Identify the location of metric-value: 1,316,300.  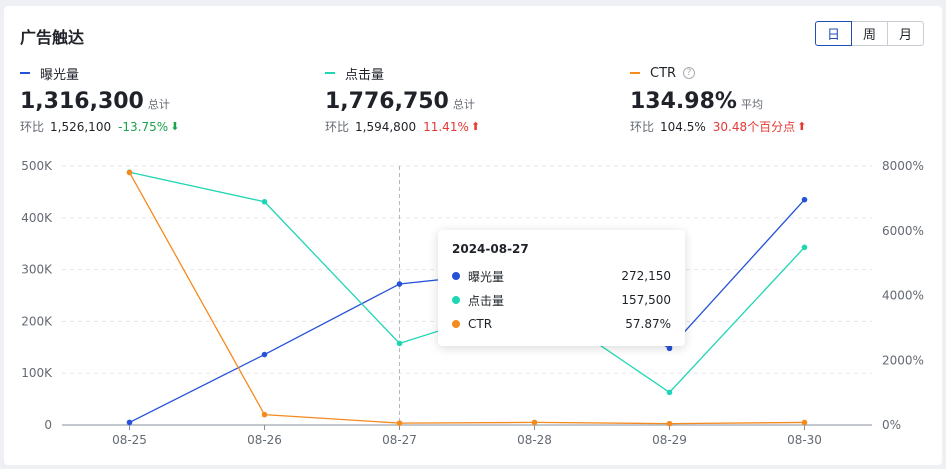
(82, 101).